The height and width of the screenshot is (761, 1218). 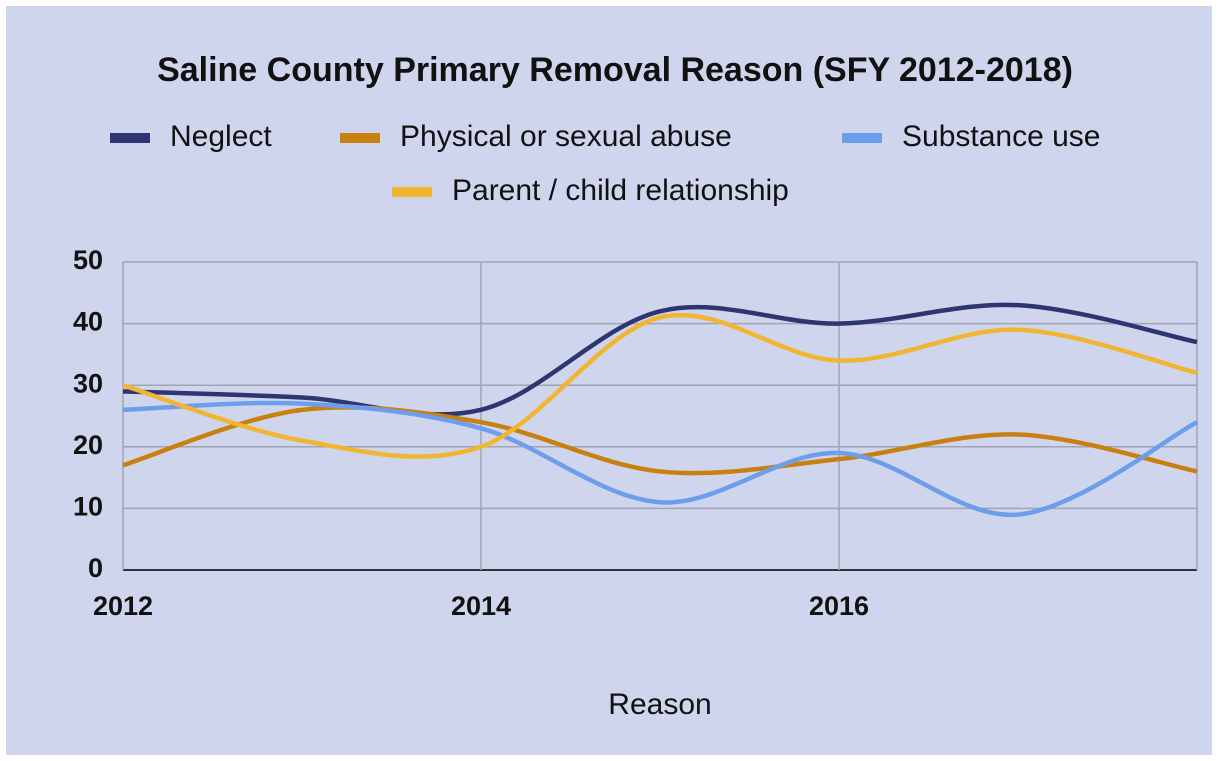 What do you see at coordinates (620, 190) in the screenshot?
I see `legend-label: Parent / child relationship` at bounding box center [620, 190].